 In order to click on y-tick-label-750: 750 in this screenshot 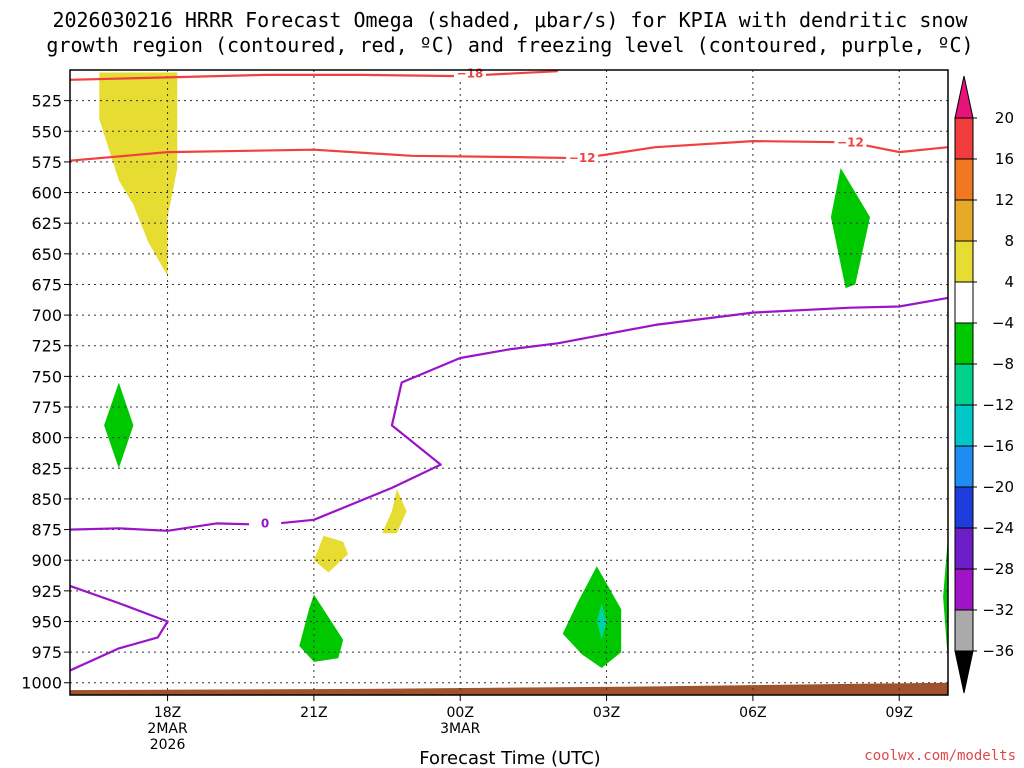, I will do `click(46, 376)`.